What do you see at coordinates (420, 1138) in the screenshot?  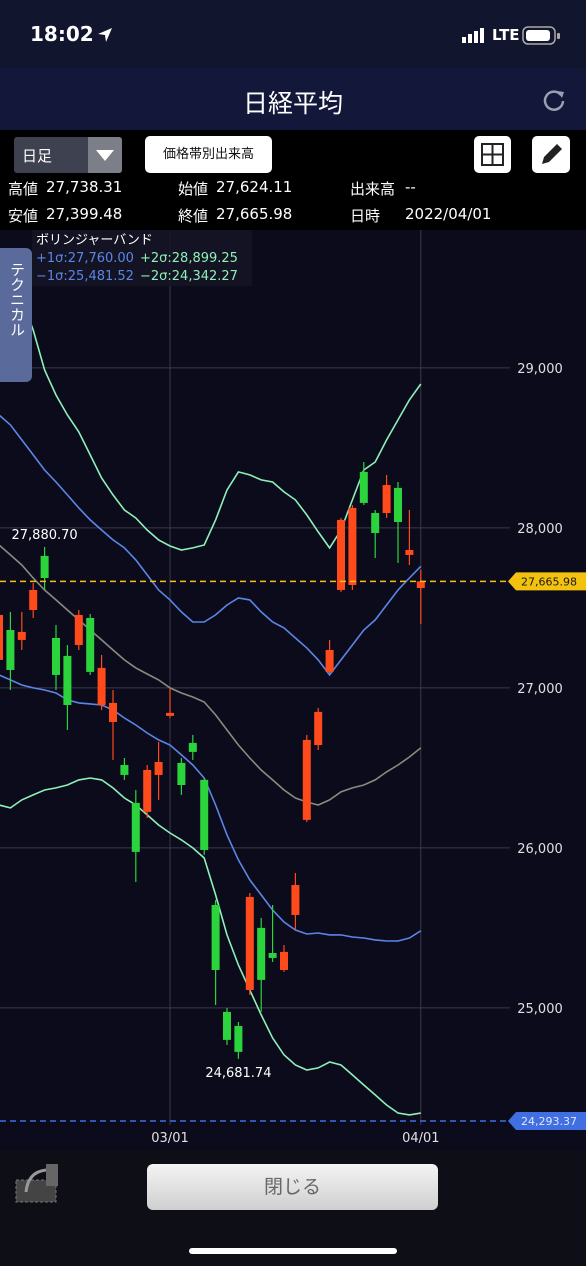 I see `x-tick-label: 04/01` at bounding box center [420, 1138].